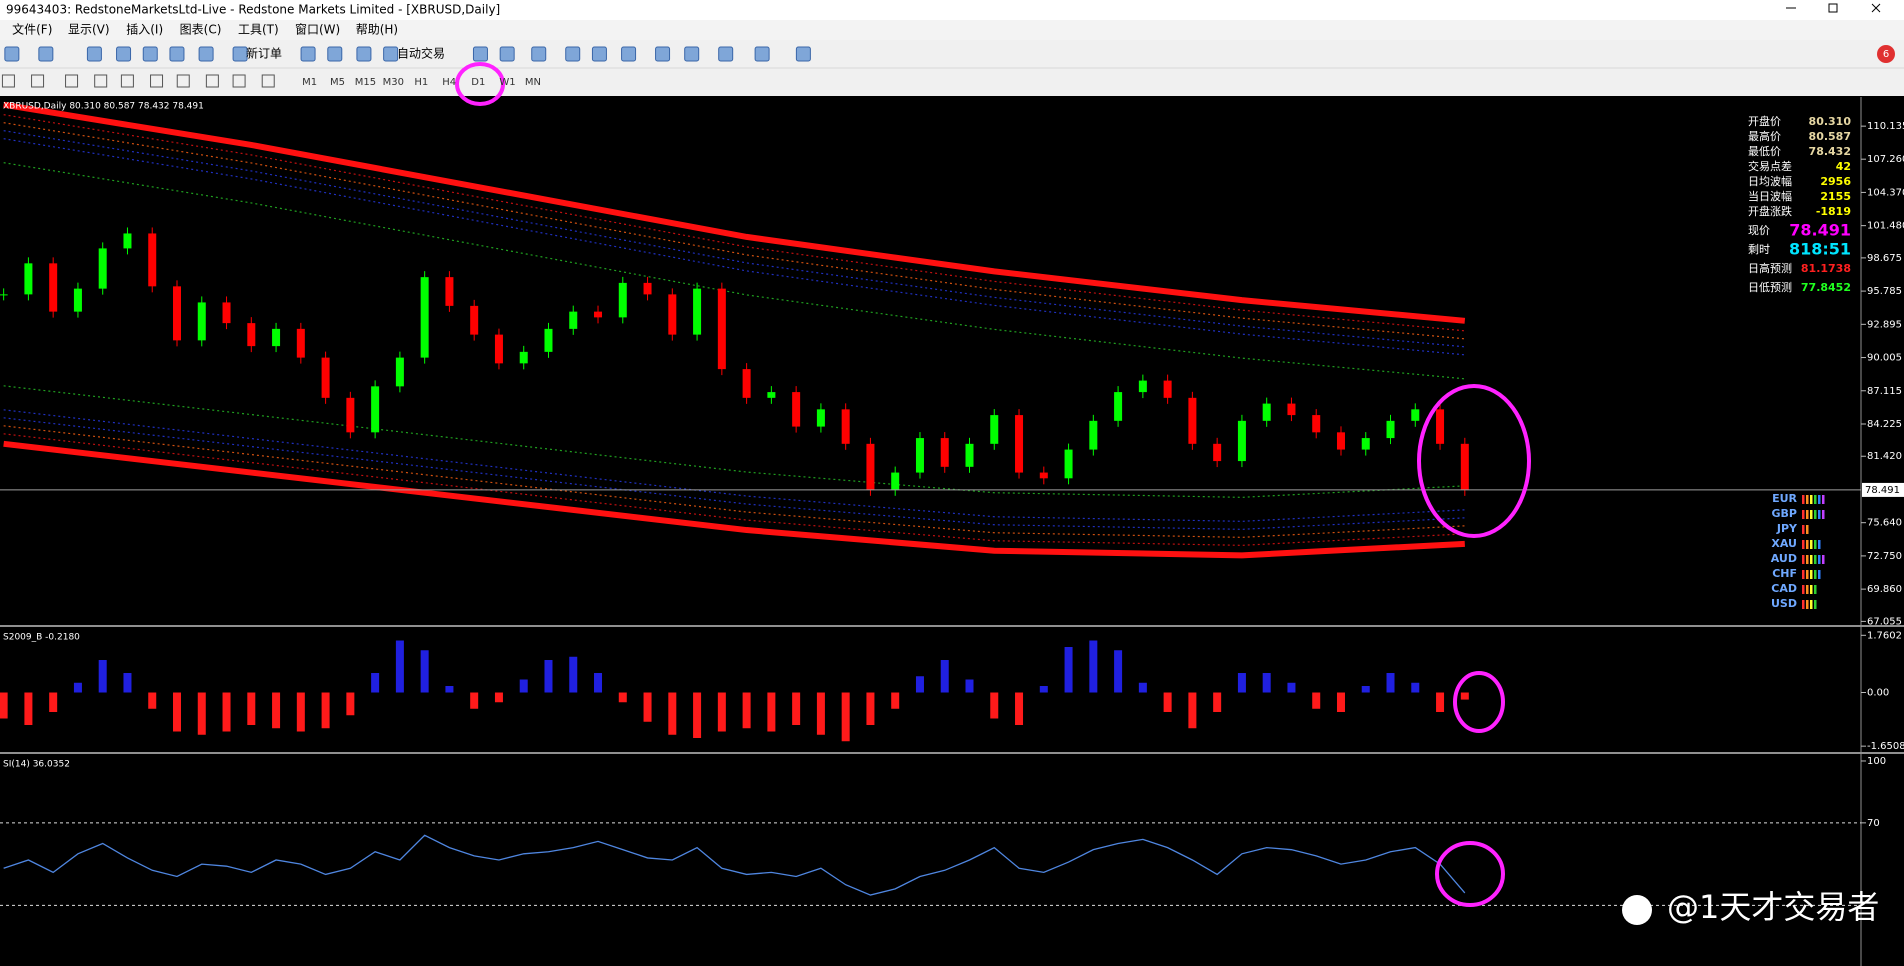 This screenshot has height=966, width=1904. What do you see at coordinates (421, 53) in the screenshot?
I see `toolbar-button: 自动交易` at bounding box center [421, 53].